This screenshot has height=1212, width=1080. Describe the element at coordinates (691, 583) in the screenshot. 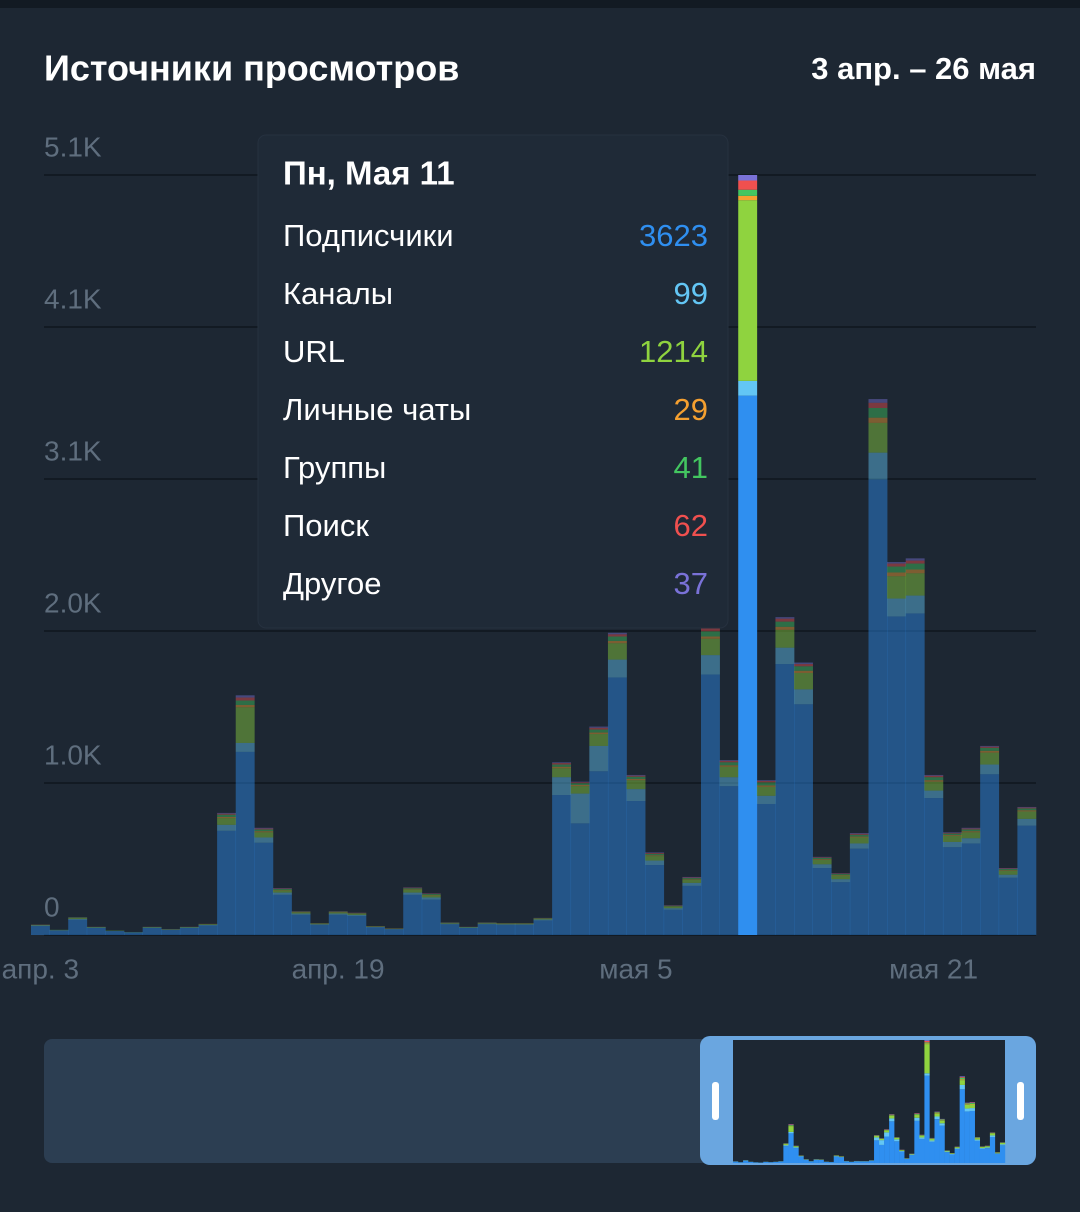

I see `tooltip-value: 37` at that location.